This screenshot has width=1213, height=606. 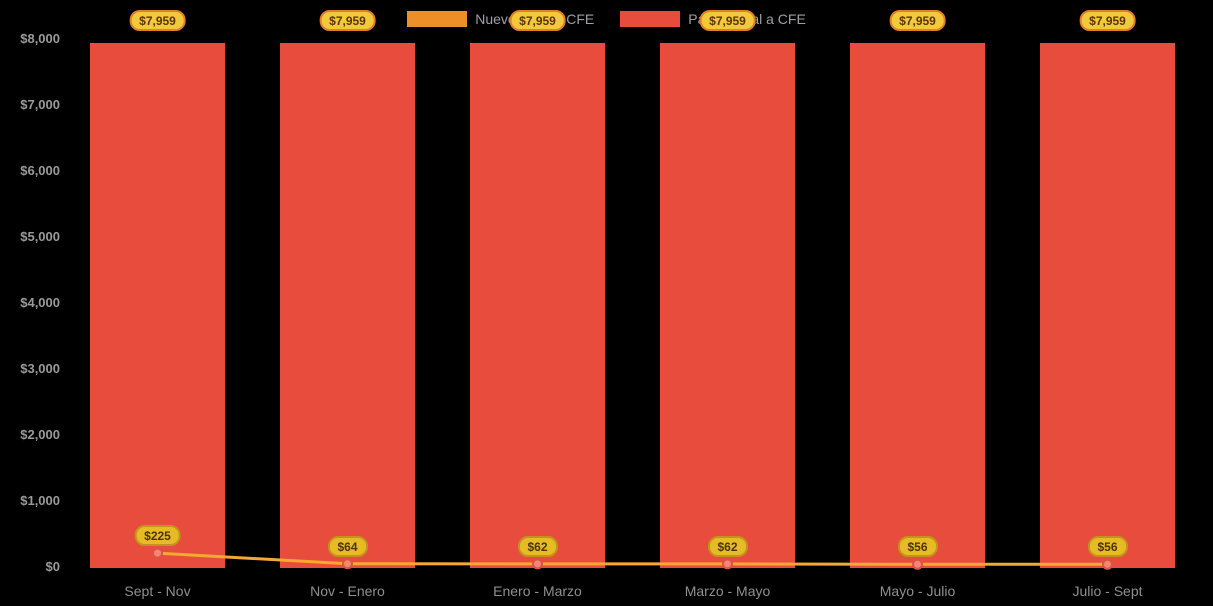 What do you see at coordinates (40, 38) in the screenshot?
I see `y-axis-tick-label: $8,000` at bounding box center [40, 38].